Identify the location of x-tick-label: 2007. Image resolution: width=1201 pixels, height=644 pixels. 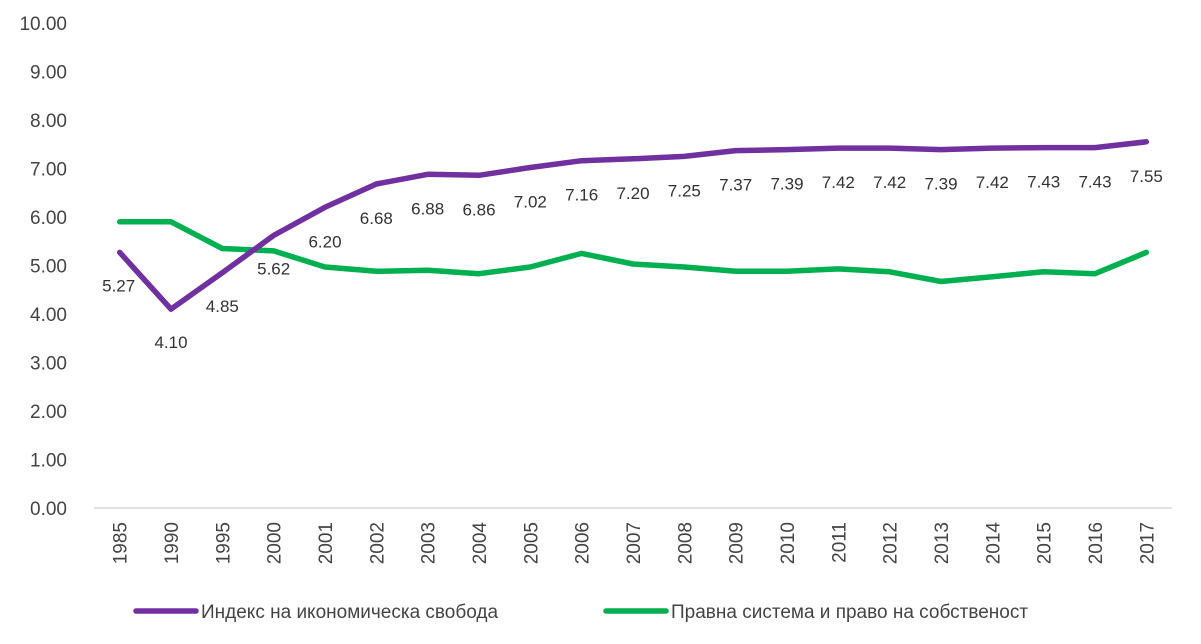
(634, 543).